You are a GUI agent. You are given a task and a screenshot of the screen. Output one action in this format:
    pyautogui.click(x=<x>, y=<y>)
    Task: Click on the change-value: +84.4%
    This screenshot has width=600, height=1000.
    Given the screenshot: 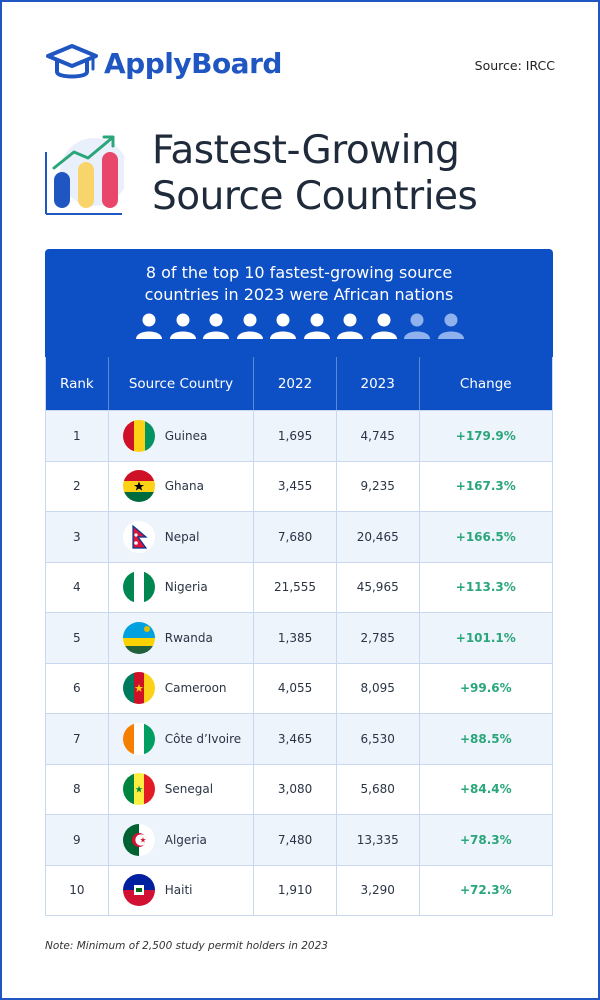 What is the action you would take?
    pyautogui.click(x=485, y=789)
    